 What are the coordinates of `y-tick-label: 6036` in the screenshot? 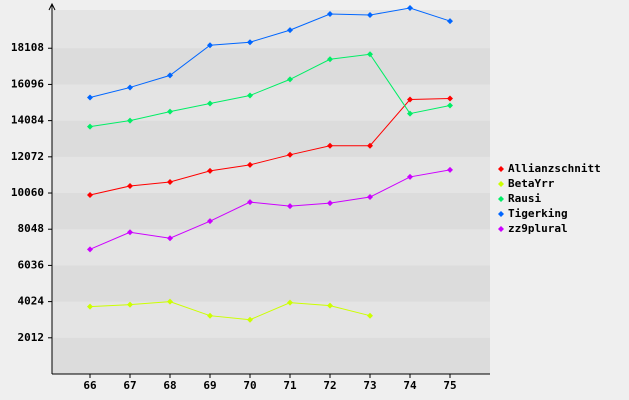 It's located at (31, 264).